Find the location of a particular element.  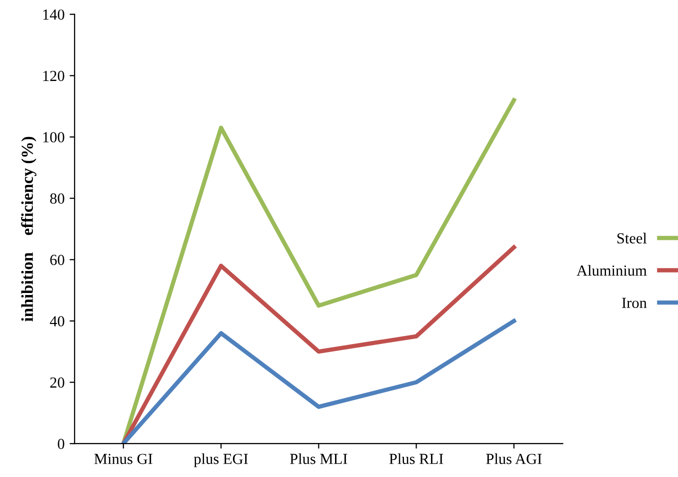

y-tick-label: 60 is located at coordinates (57, 260).